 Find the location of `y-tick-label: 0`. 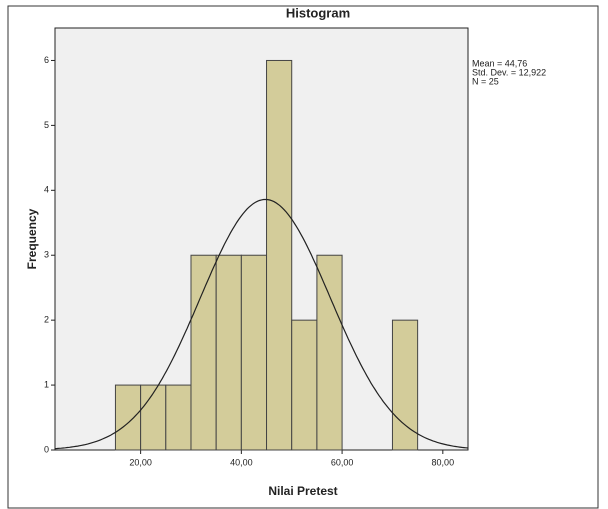

y-tick-label: 0 is located at coordinates (46, 449).